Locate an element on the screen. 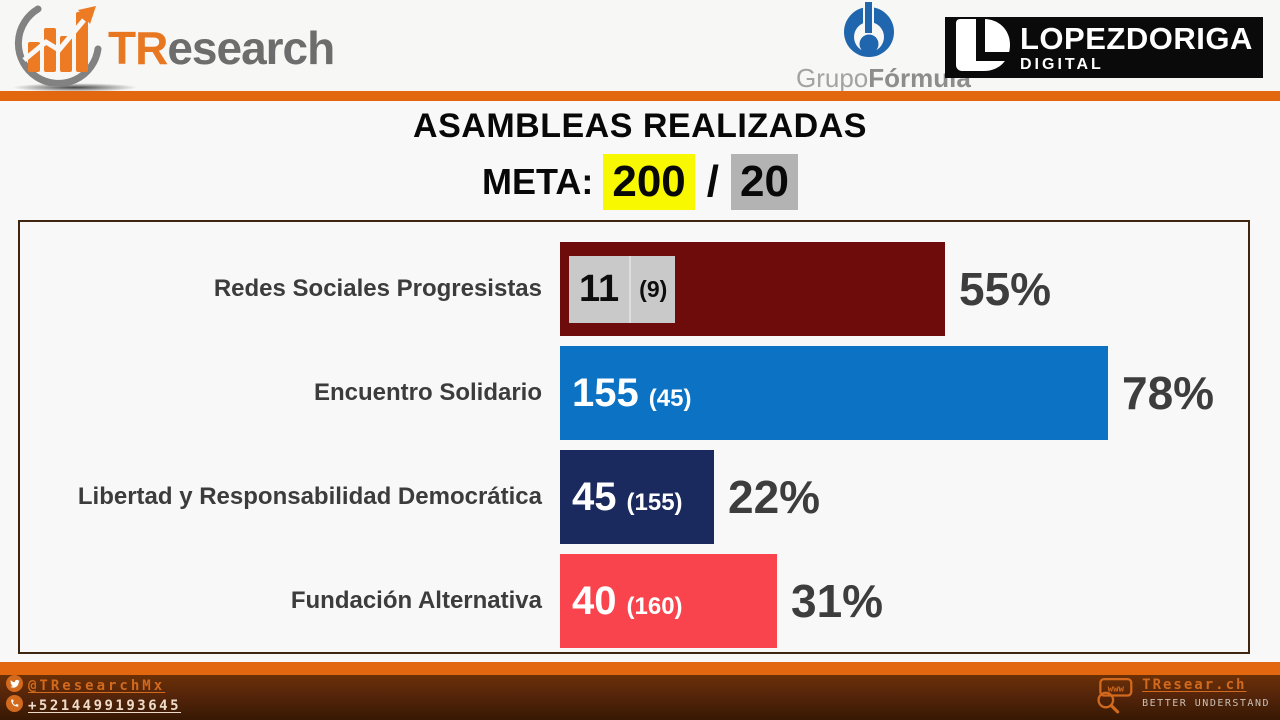 Image resolution: width=1280 pixels, height=720 pixels. lopezdoriga-logo: LOPEZDORIGA DIGITAL is located at coordinates (1104, 47).